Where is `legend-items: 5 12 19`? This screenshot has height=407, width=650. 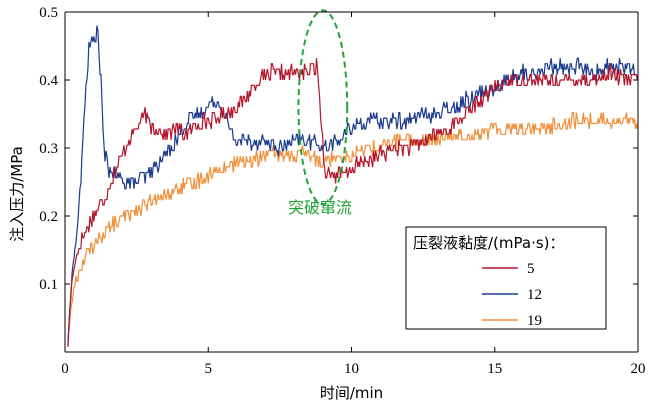 legend-items: 5 12 19 is located at coordinates (512, 295).